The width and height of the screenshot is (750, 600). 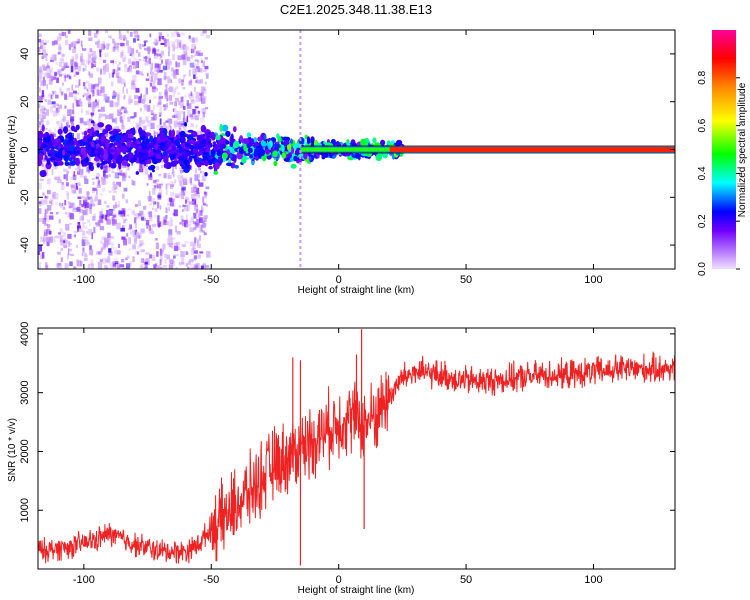 I want to click on colorbar-label: Normalized spectral amplitude, so click(x=742, y=149).